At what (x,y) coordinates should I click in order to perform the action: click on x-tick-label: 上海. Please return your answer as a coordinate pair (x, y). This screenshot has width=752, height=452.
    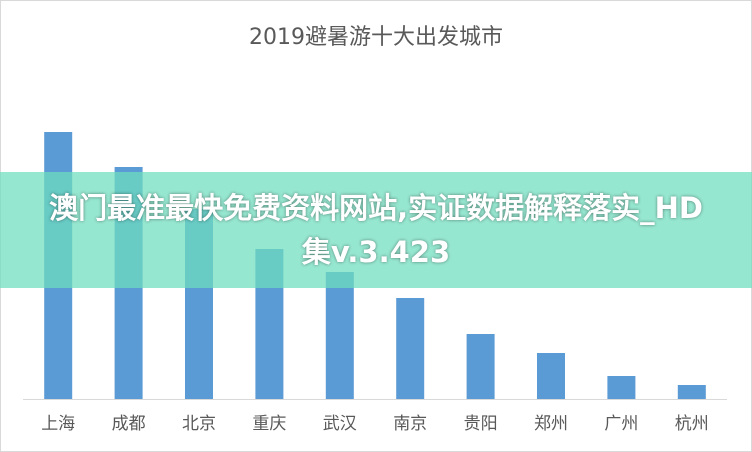
    Looking at the image, I should click on (58, 424).